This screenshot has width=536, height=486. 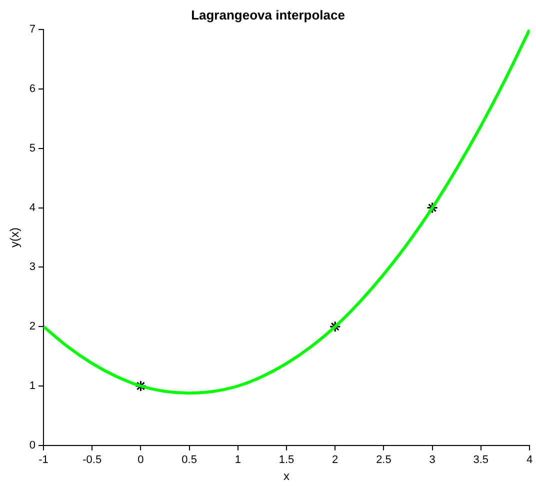 What do you see at coordinates (32, 445) in the screenshot?
I see `y-tick-label: 0` at bounding box center [32, 445].